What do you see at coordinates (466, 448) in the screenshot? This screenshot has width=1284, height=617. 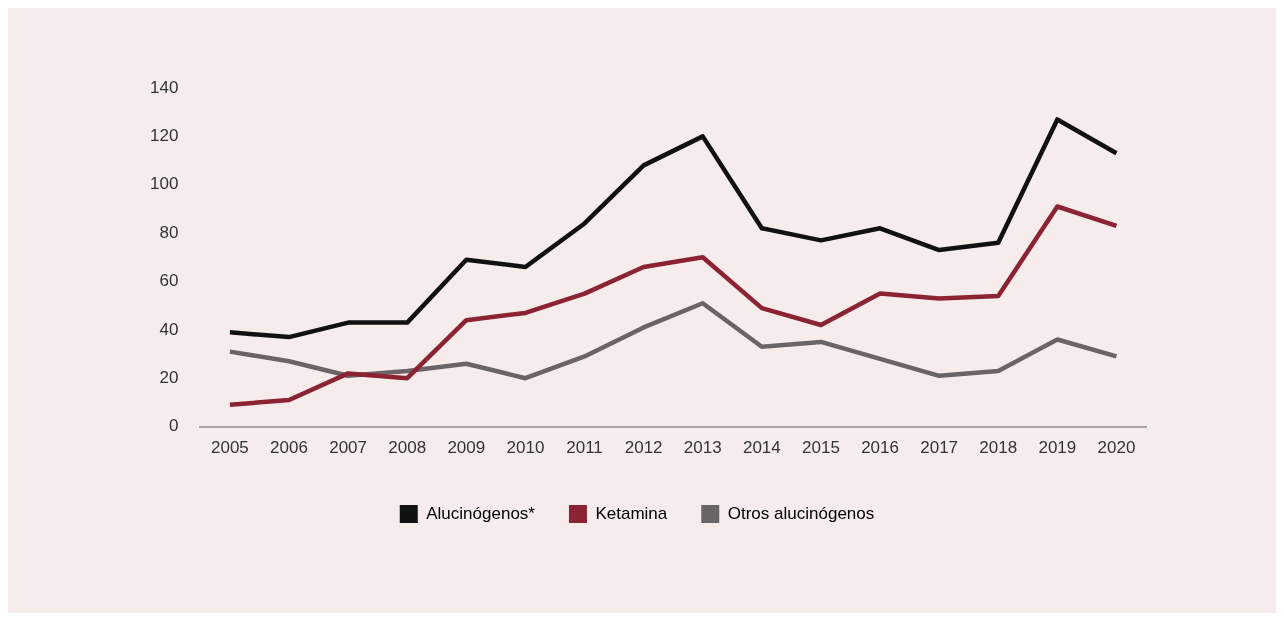 I see `x-tick-label: 2009` at bounding box center [466, 448].